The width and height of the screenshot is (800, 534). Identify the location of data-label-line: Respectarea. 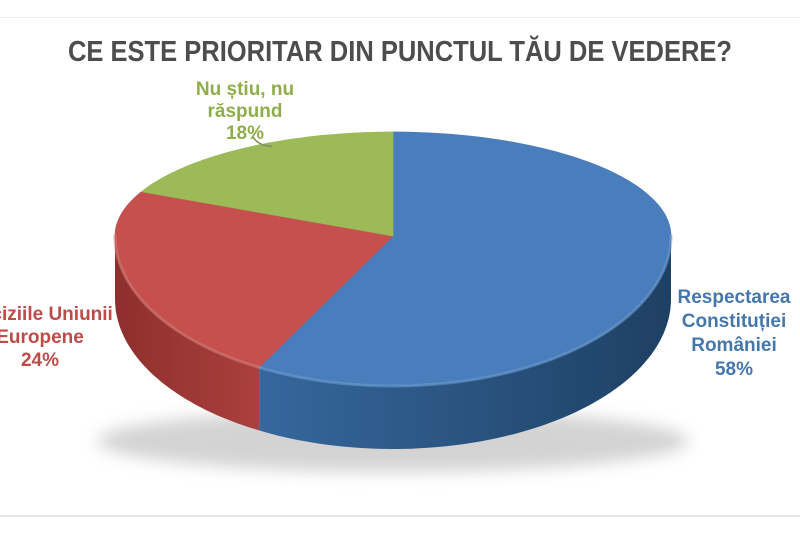
(734, 297).